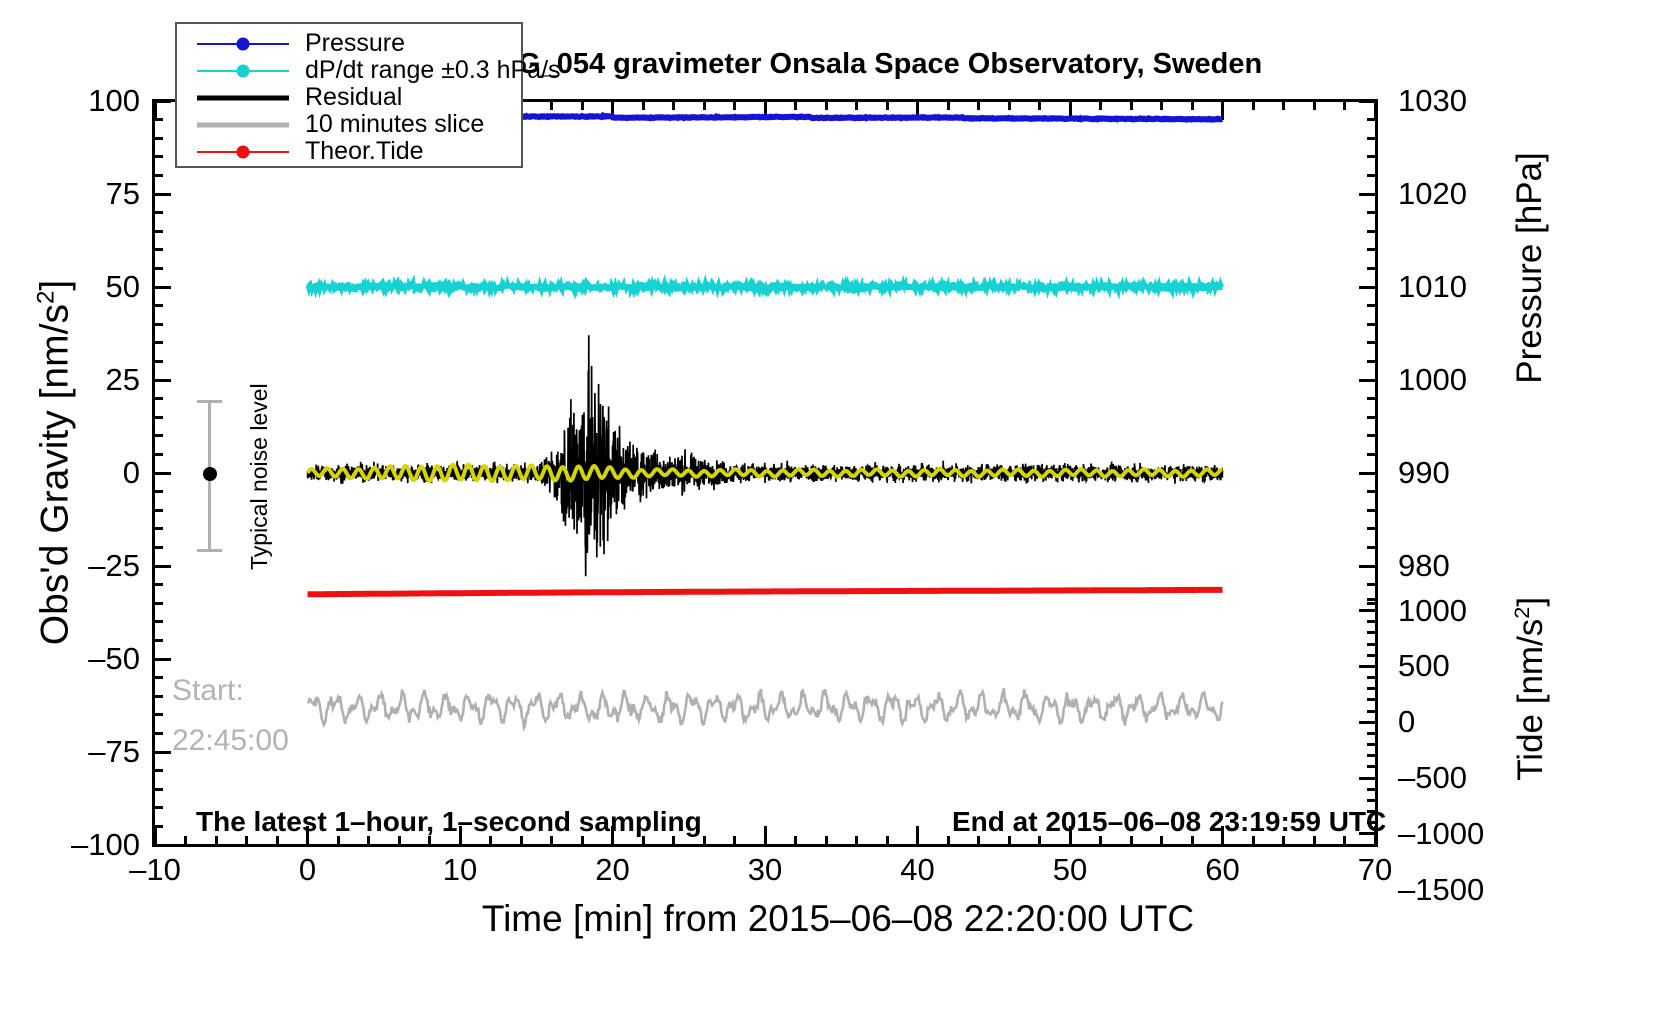  Describe the element at coordinates (354, 97) in the screenshot. I see `legend-label: Residual` at that location.